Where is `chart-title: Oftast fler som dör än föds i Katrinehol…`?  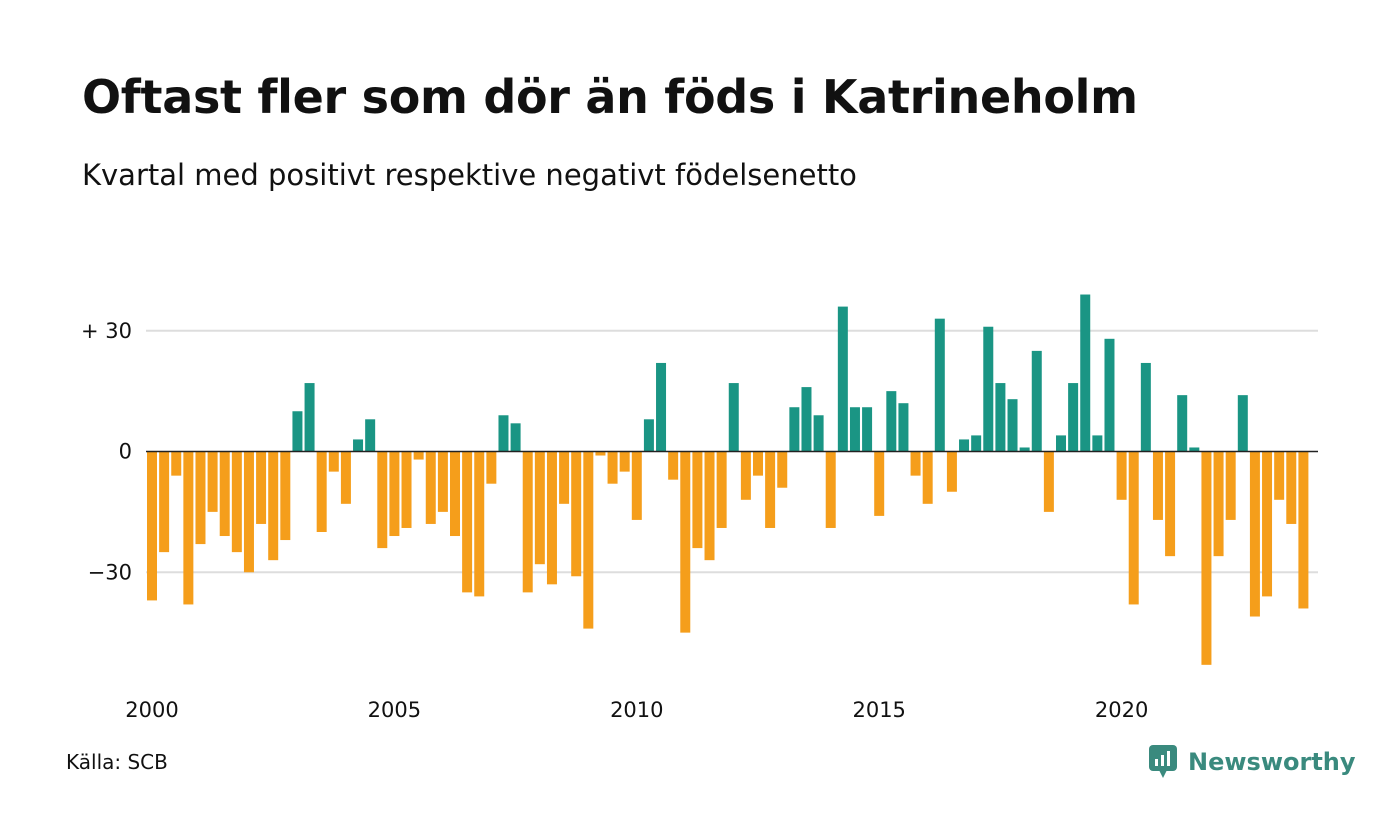 chart-title: Oftast fler som dör än föds i Katrinehol… is located at coordinates (610, 97).